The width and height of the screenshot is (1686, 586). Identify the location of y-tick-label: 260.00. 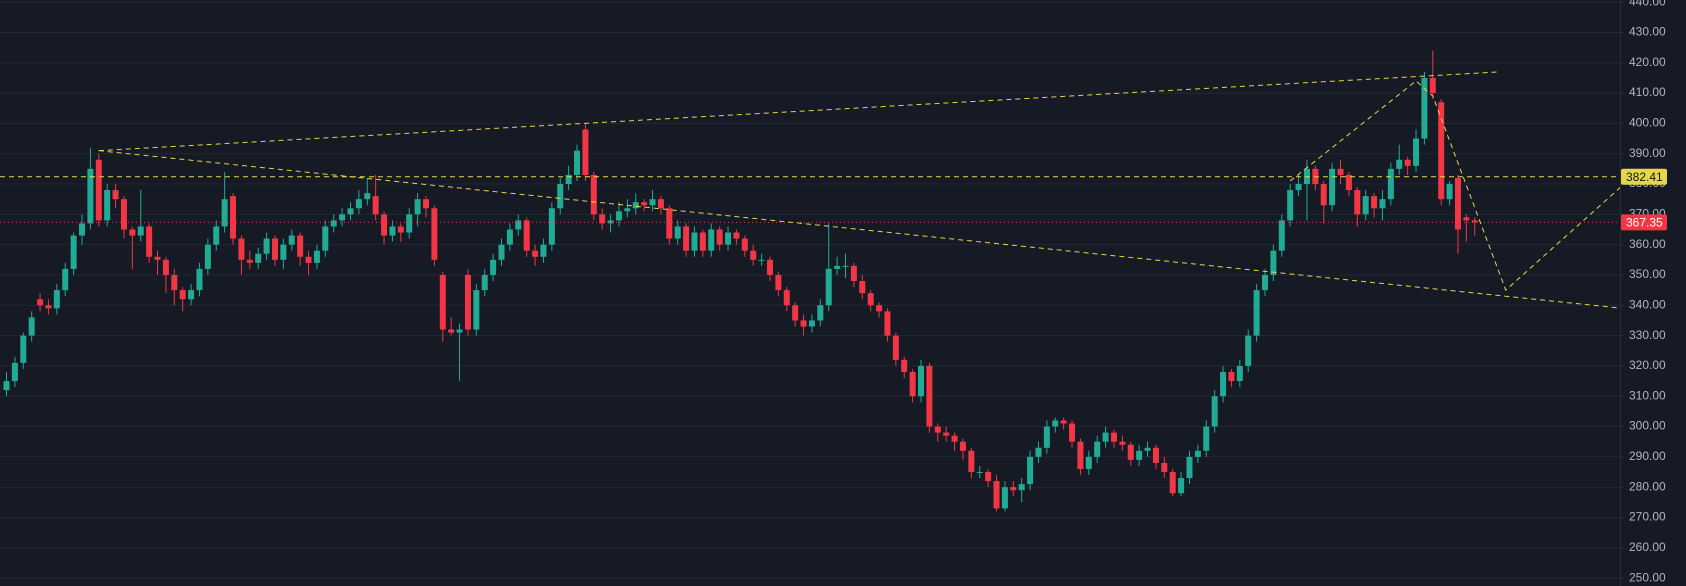
(1647, 547).